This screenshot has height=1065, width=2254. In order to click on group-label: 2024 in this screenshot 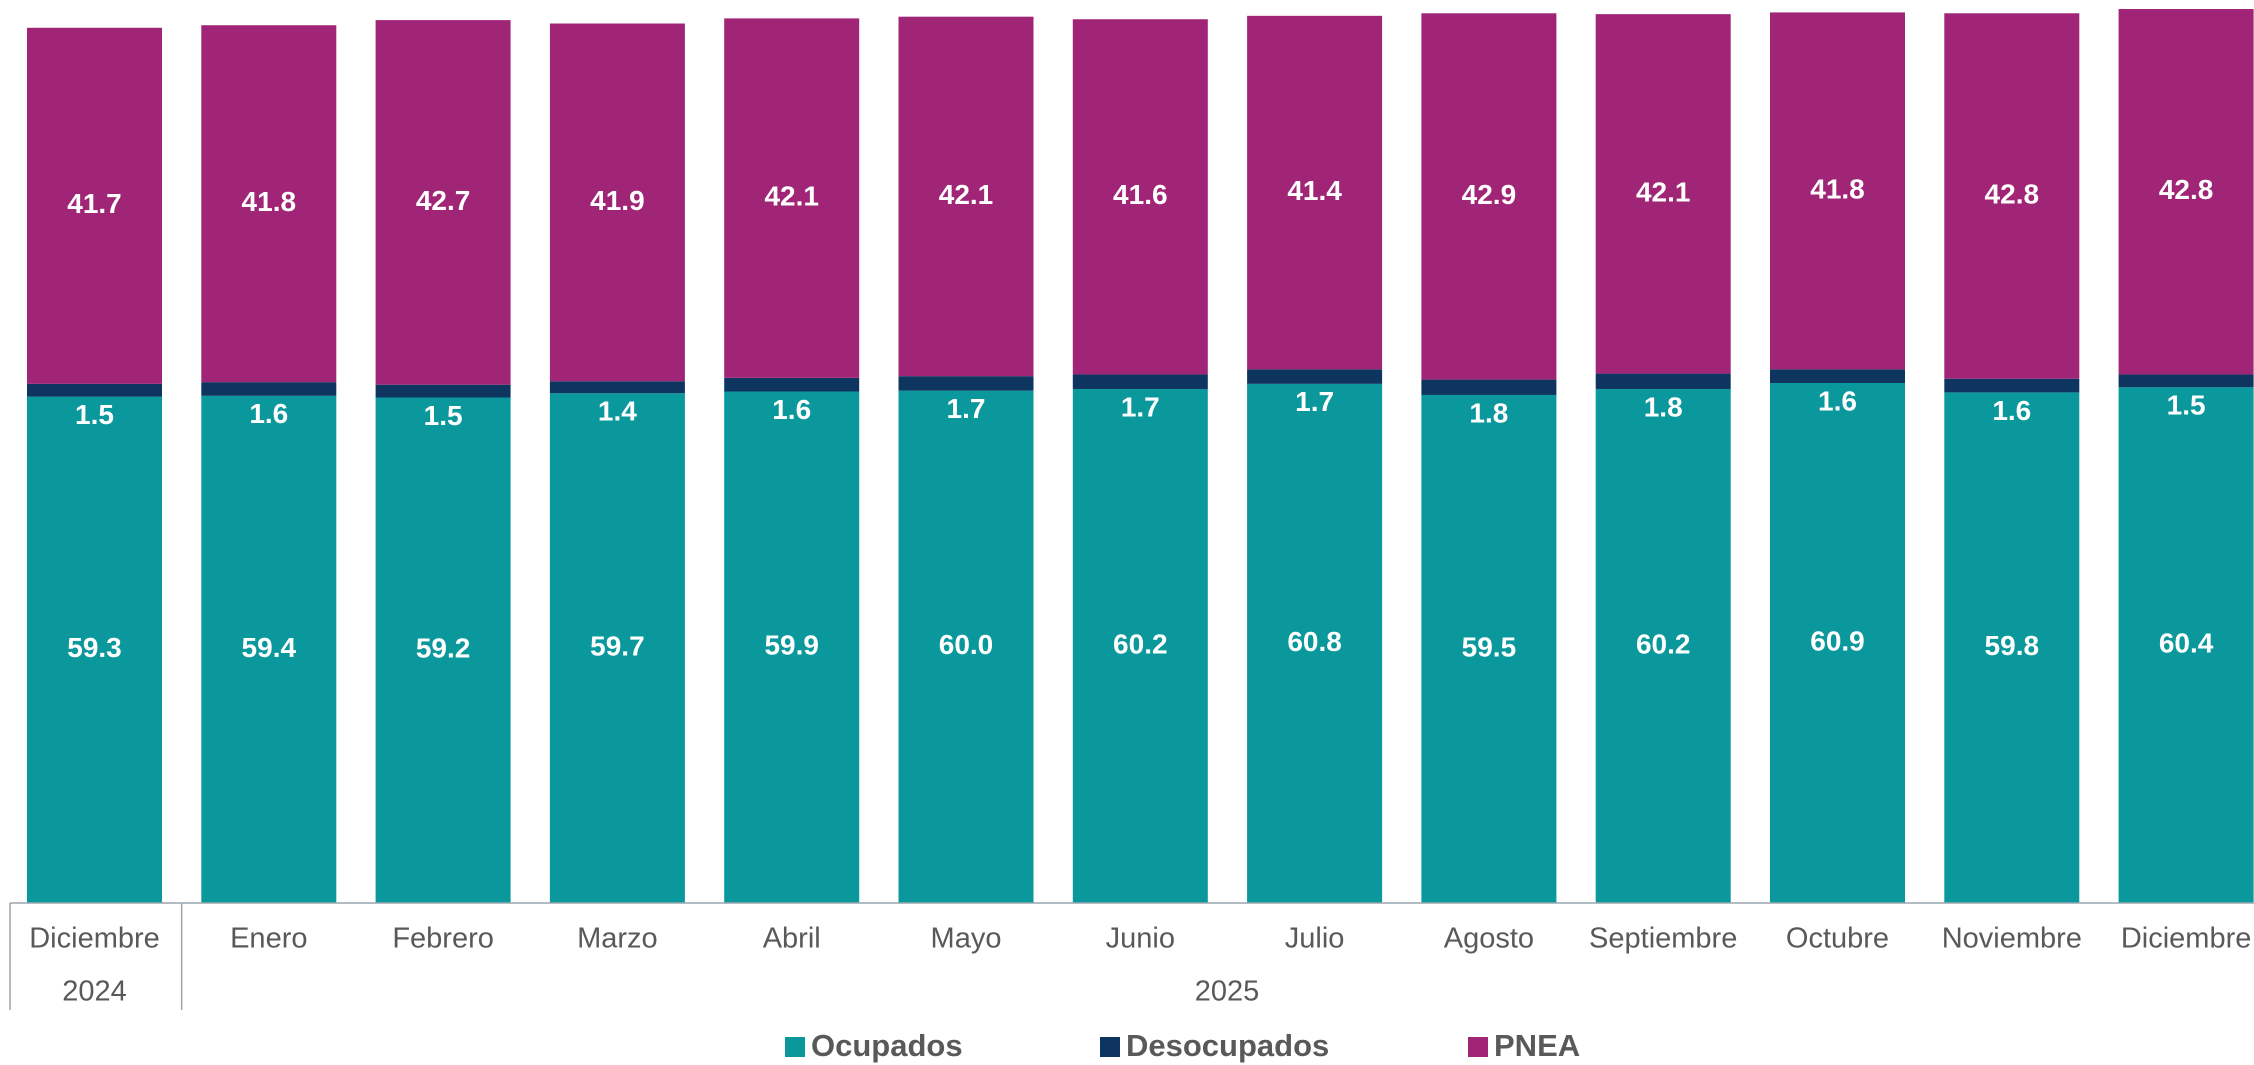, I will do `click(94, 992)`.